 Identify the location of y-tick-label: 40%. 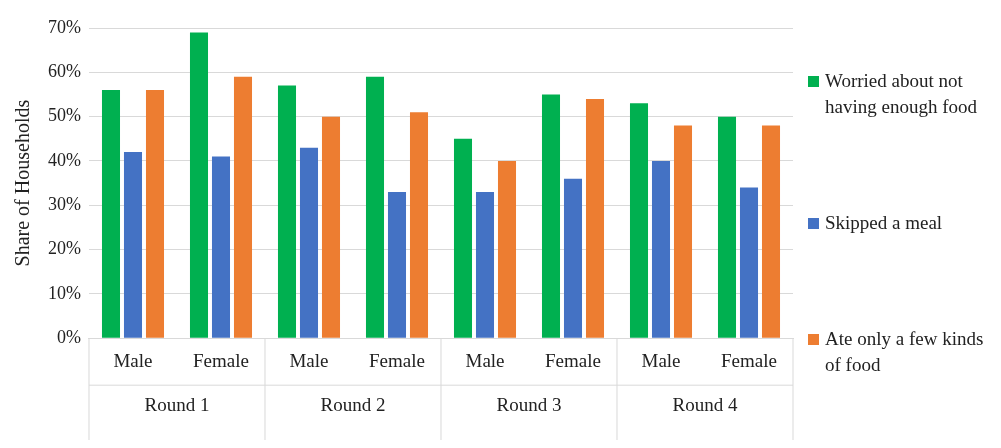
(64, 159).